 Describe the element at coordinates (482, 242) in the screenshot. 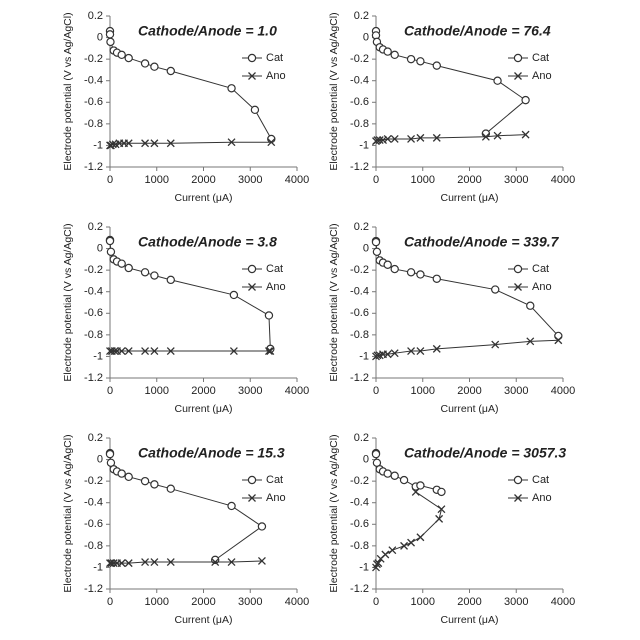

I see `panel-title: Cathode/Anode = 339.7` at that location.